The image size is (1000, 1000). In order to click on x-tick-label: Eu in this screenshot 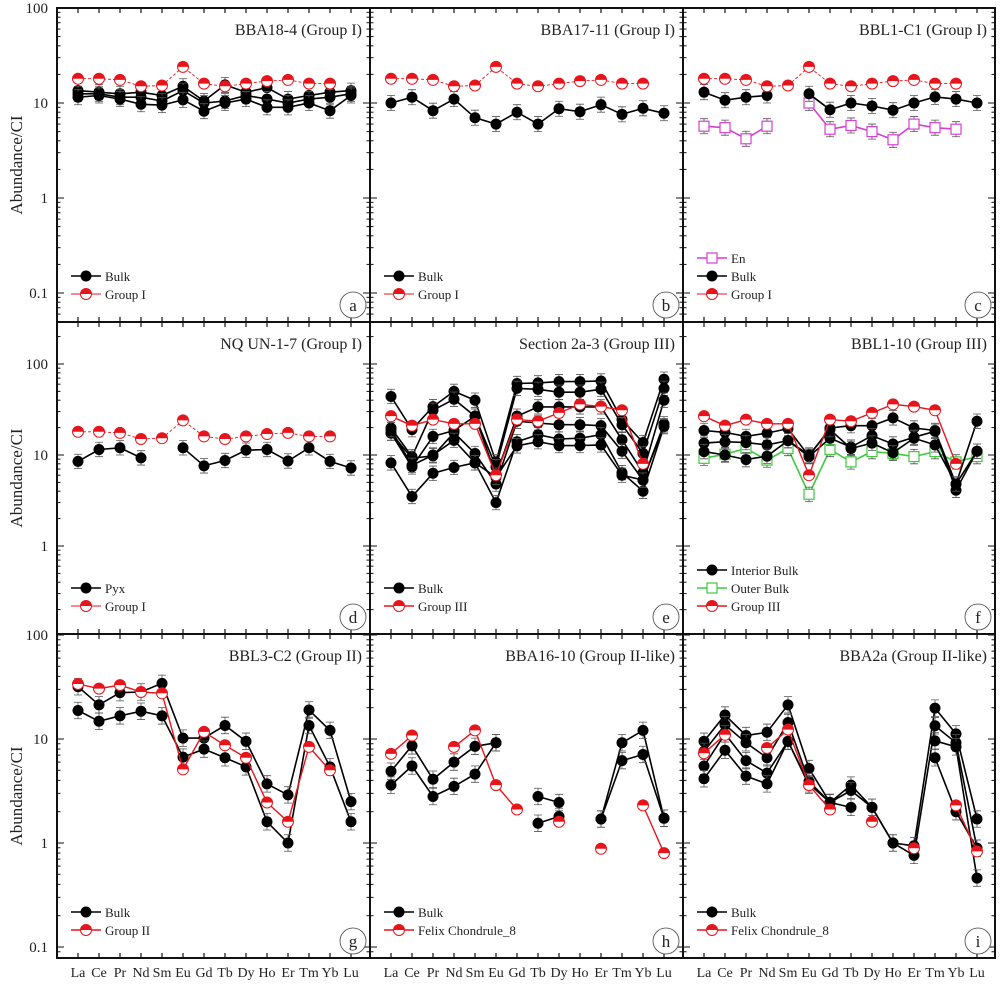, I will do `click(809, 973)`.